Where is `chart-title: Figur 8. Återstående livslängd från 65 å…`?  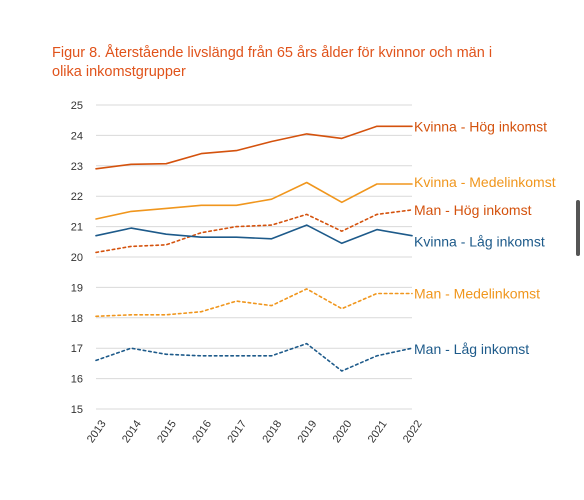 chart-title: Figur 8. Återstående livslängd från 65 å… is located at coordinates (272, 62).